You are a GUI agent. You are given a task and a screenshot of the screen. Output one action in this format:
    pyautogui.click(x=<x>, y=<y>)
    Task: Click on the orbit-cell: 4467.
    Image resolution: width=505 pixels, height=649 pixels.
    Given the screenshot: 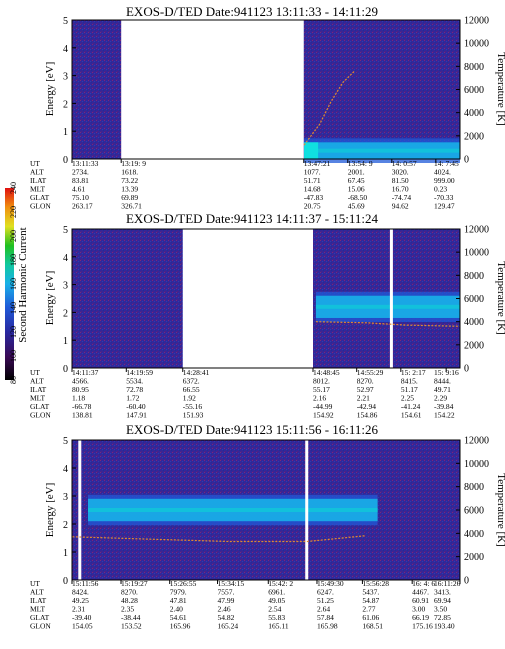 What is the action you would take?
    pyautogui.click(x=420, y=592)
    